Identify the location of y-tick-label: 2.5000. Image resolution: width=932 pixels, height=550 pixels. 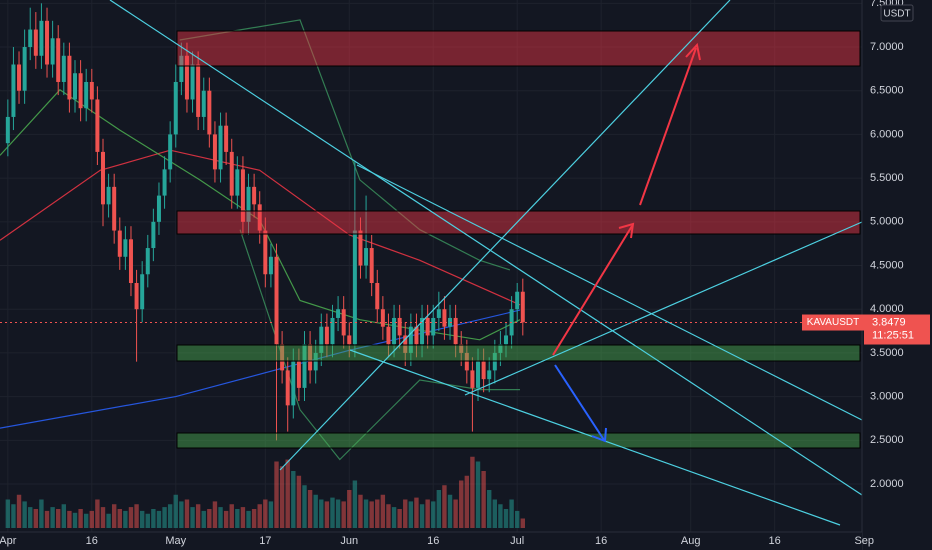
(887, 440).